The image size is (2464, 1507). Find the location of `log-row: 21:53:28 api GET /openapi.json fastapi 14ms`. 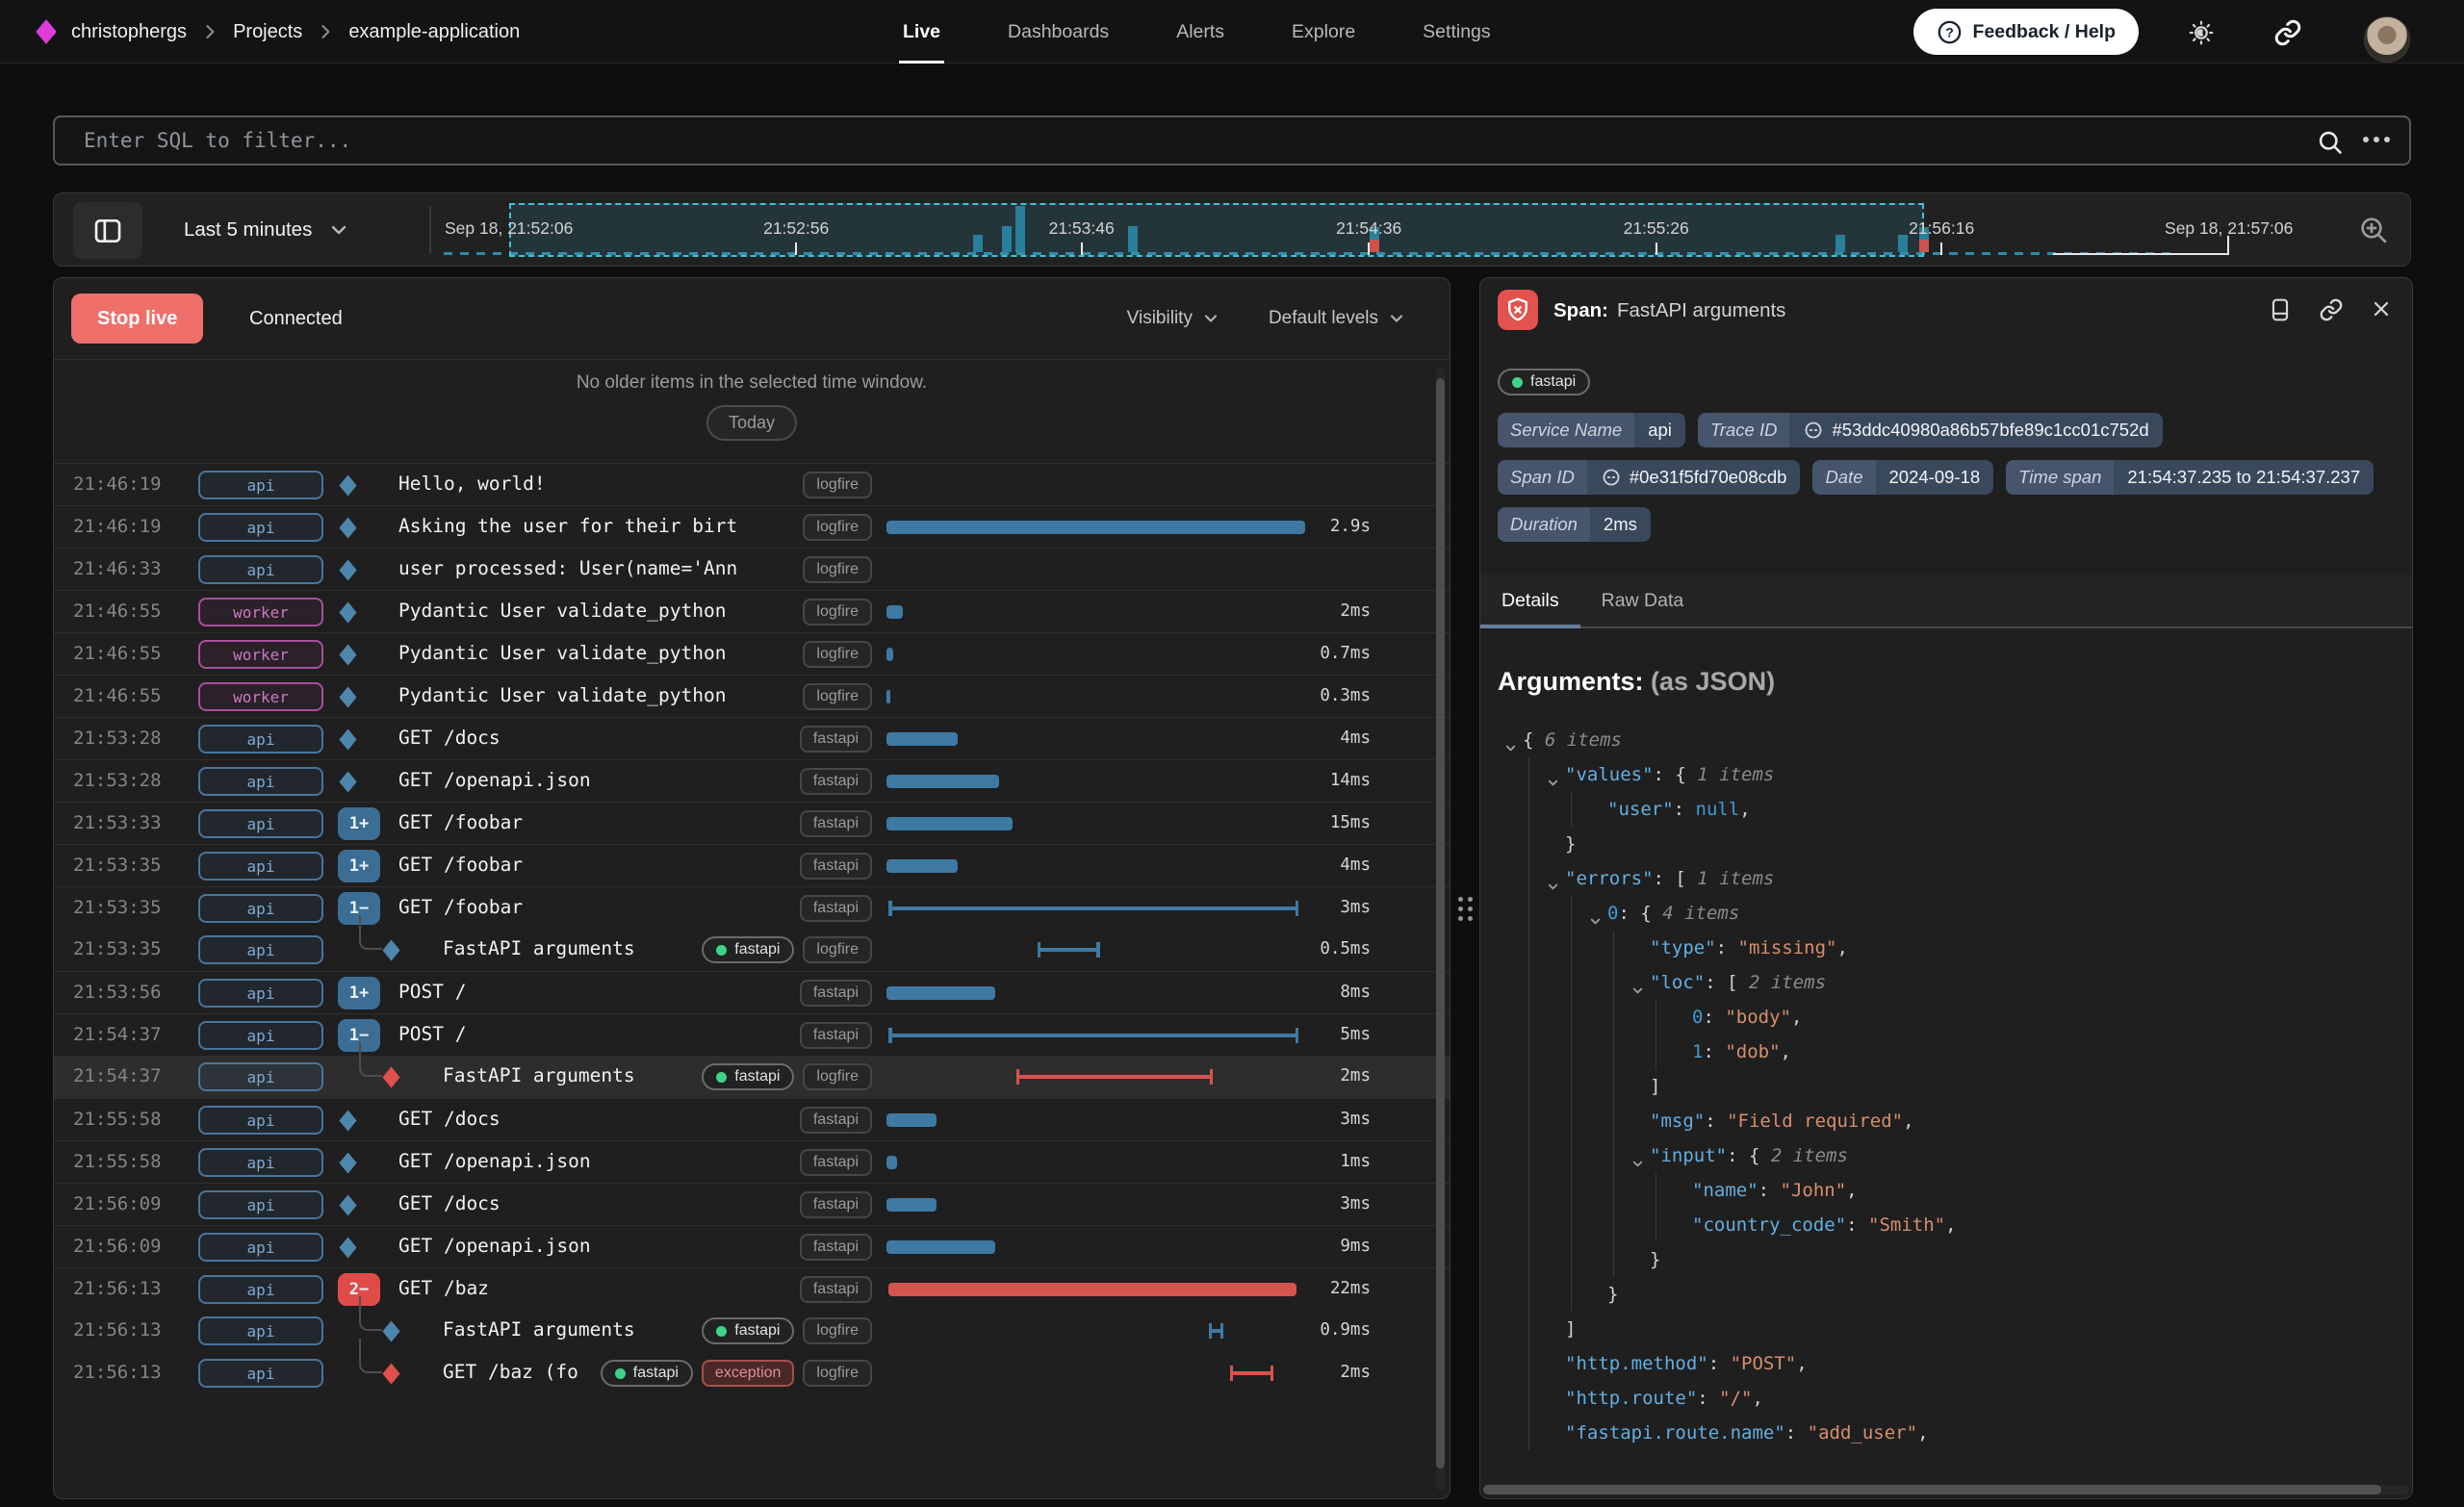

log-row: 21:53:28 api GET /openapi.json fastapi 14ms is located at coordinates (752, 780).